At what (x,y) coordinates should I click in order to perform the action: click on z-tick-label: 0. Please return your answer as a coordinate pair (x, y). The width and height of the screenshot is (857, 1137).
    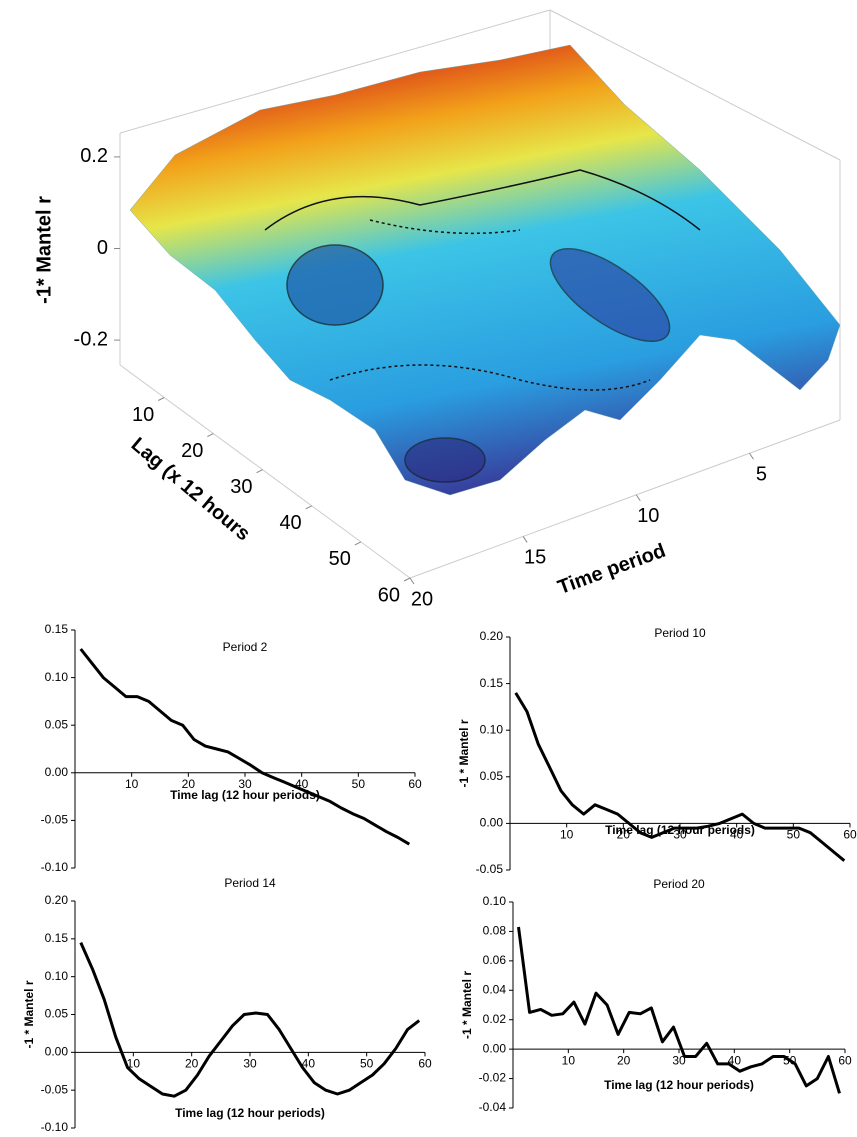
    Looking at the image, I should click on (102, 248).